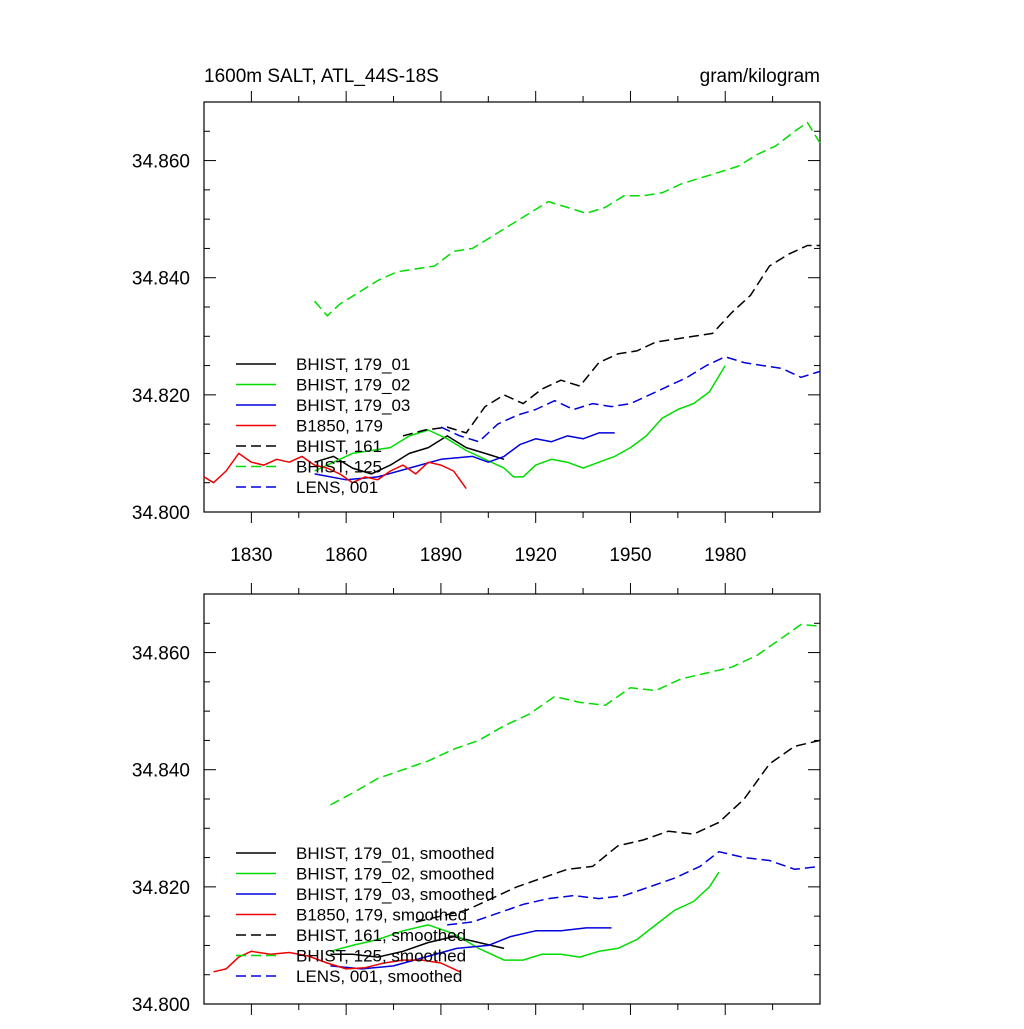 The image size is (1024, 1029). What do you see at coordinates (381, 935) in the screenshot?
I see `legend-label-bhist-161-smoothed: BHIST, 161, smoothed` at bounding box center [381, 935].